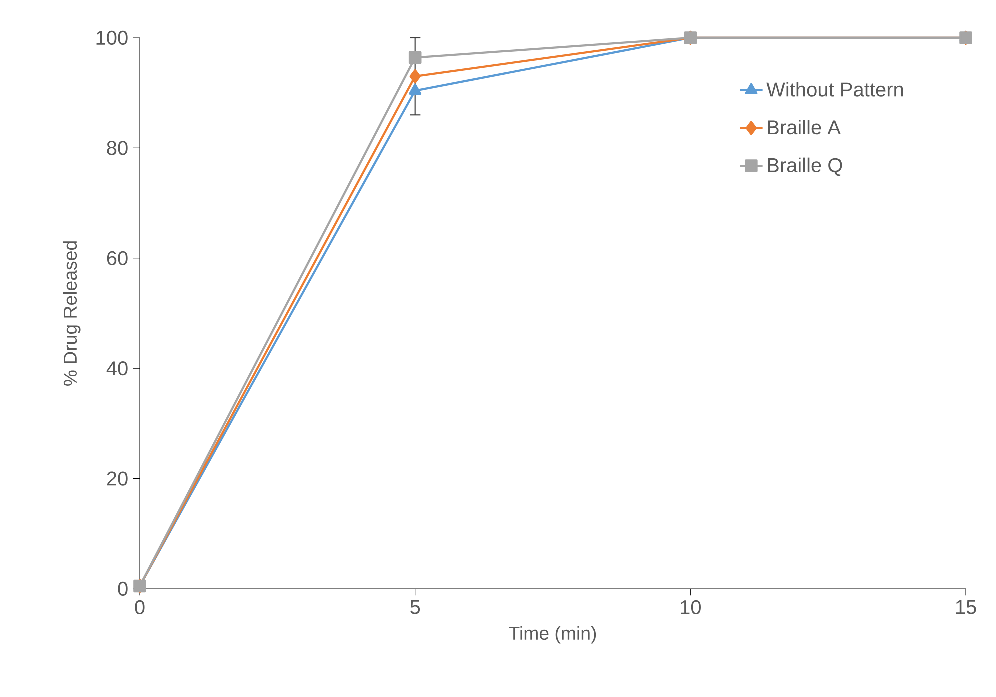  What do you see at coordinates (123, 589) in the screenshot?
I see `y-tick-label: 0` at bounding box center [123, 589].